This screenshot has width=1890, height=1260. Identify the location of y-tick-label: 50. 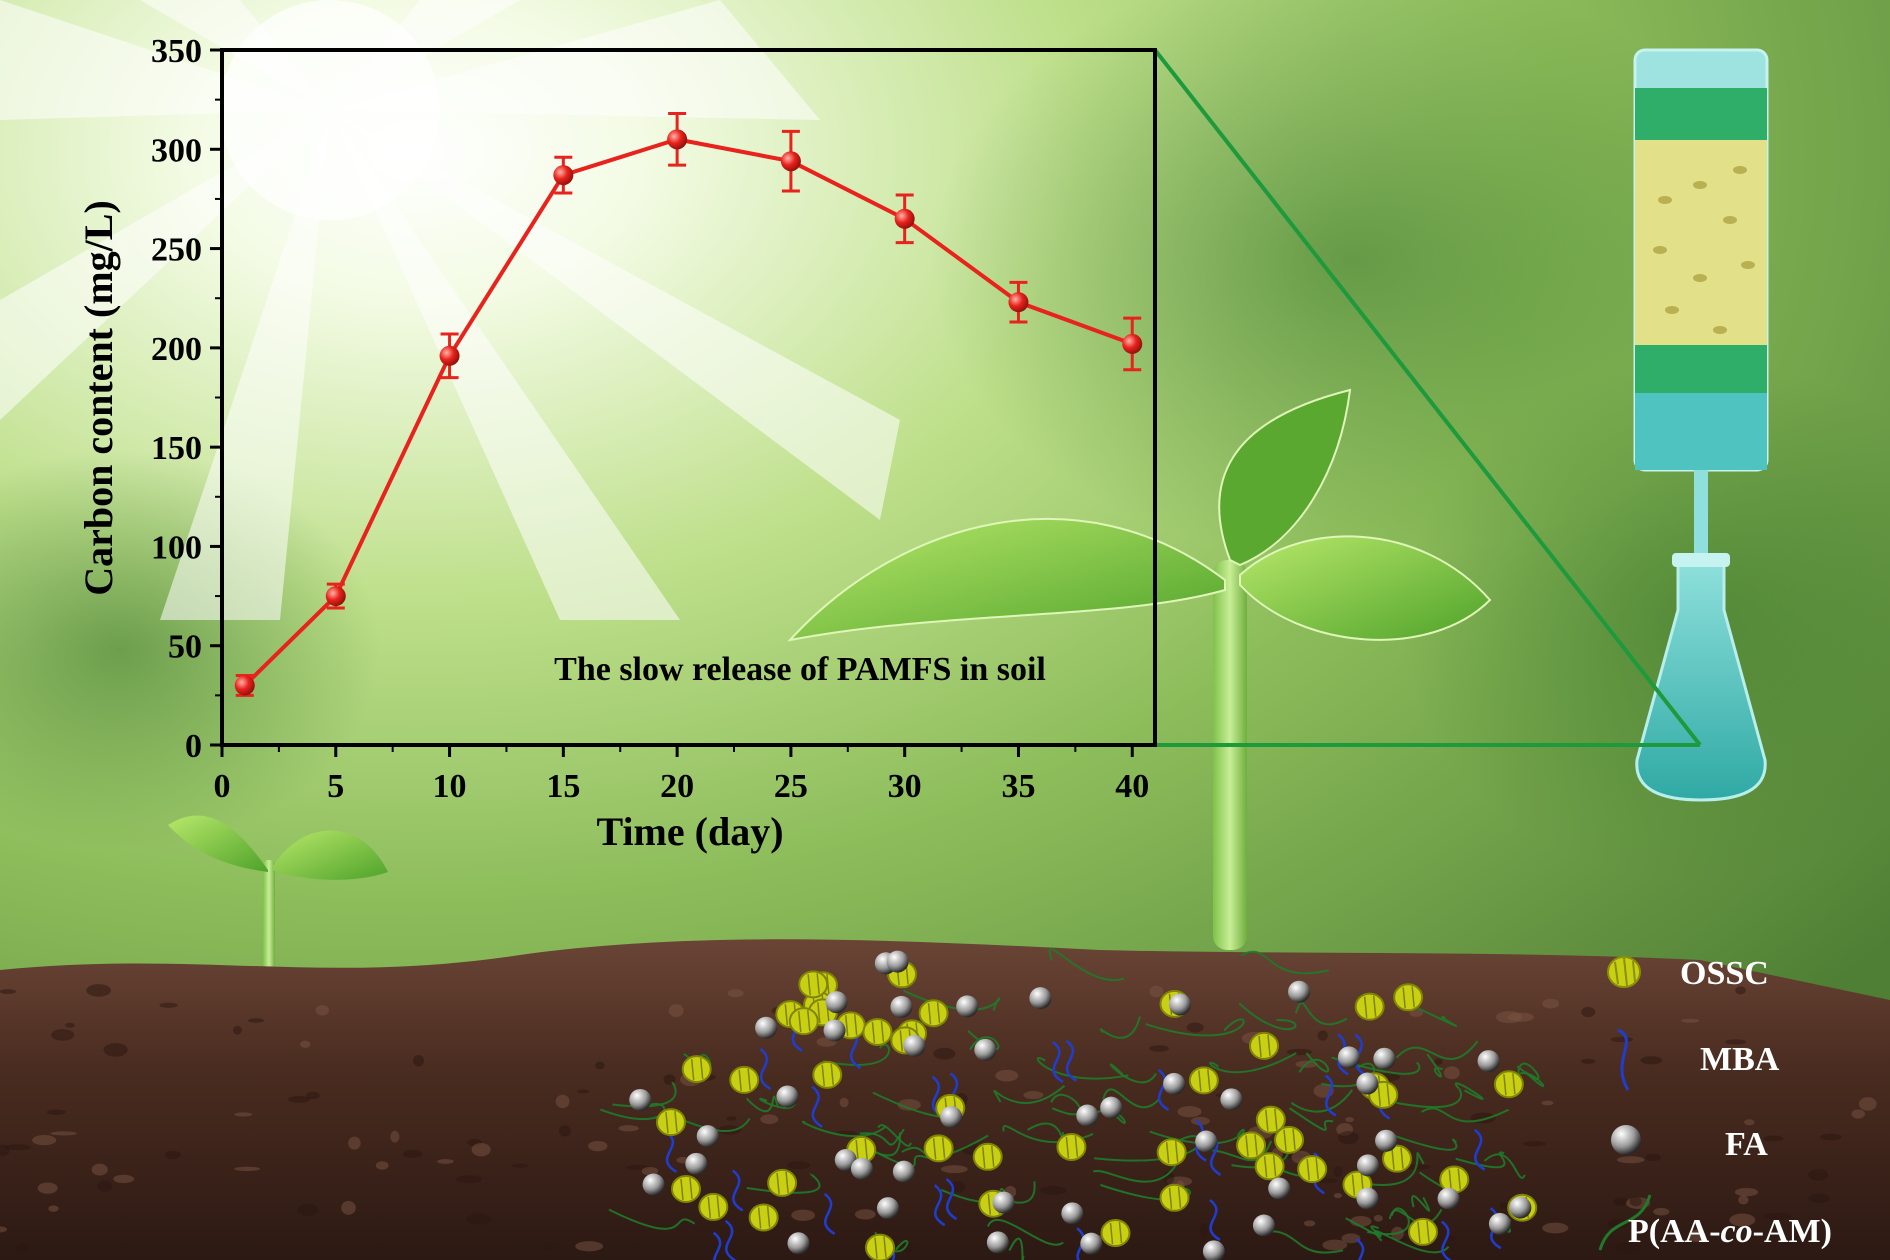
(185, 647).